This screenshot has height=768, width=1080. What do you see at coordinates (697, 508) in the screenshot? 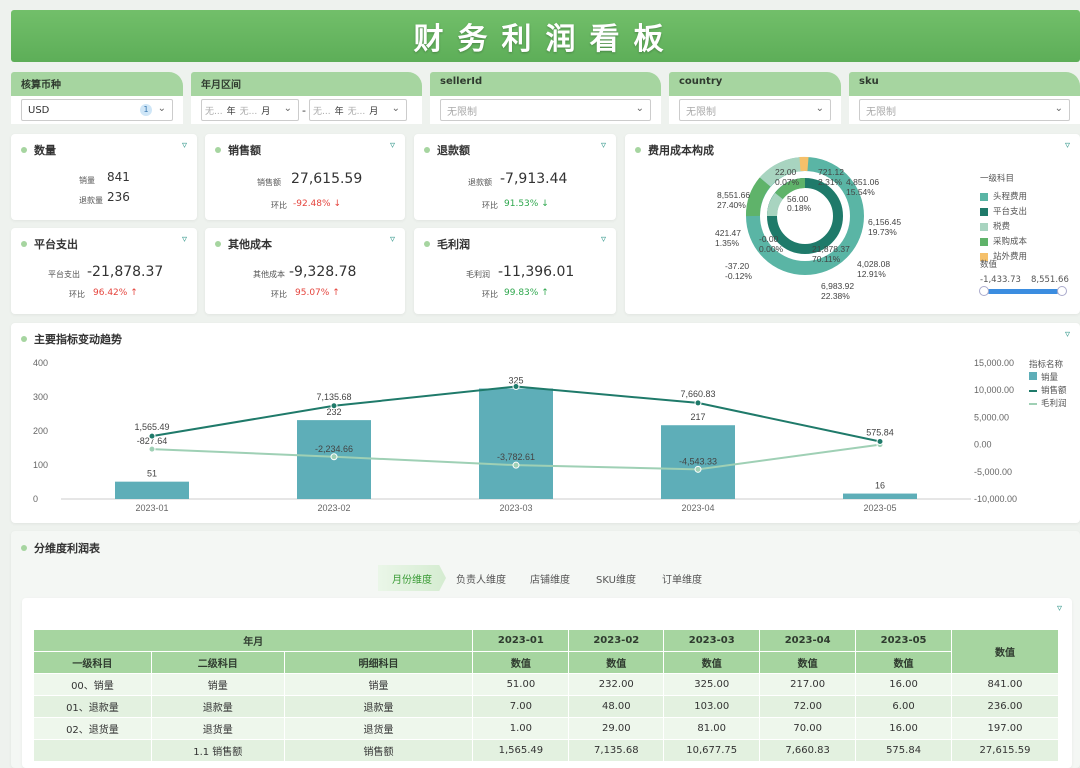
I see `x-tick: 2023-04` at bounding box center [697, 508].